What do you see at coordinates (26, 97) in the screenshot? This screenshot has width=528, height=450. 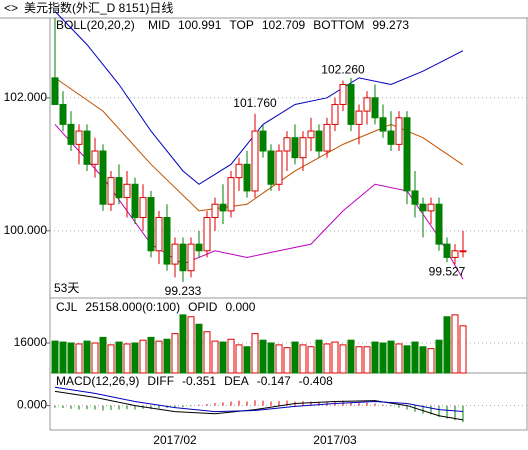 I see `y-tick-label: 102.000` at bounding box center [26, 97].